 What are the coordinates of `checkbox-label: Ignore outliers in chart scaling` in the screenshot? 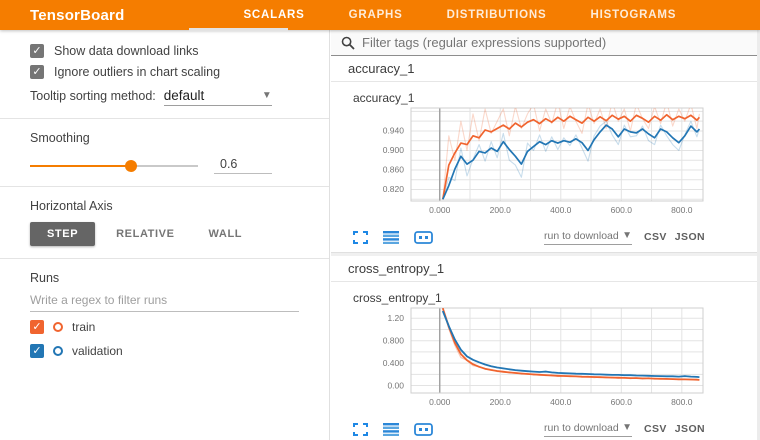 It's located at (137, 71).